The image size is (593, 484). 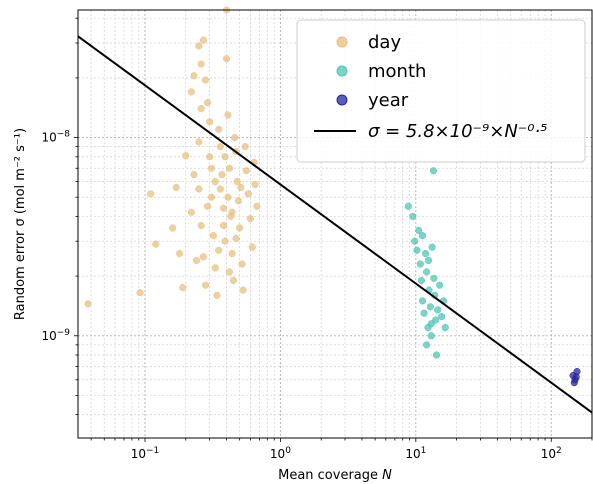 What do you see at coordinates (342, 71) in the screenshot?
I see `legend-marker-month` at bounding box center [342, 71].